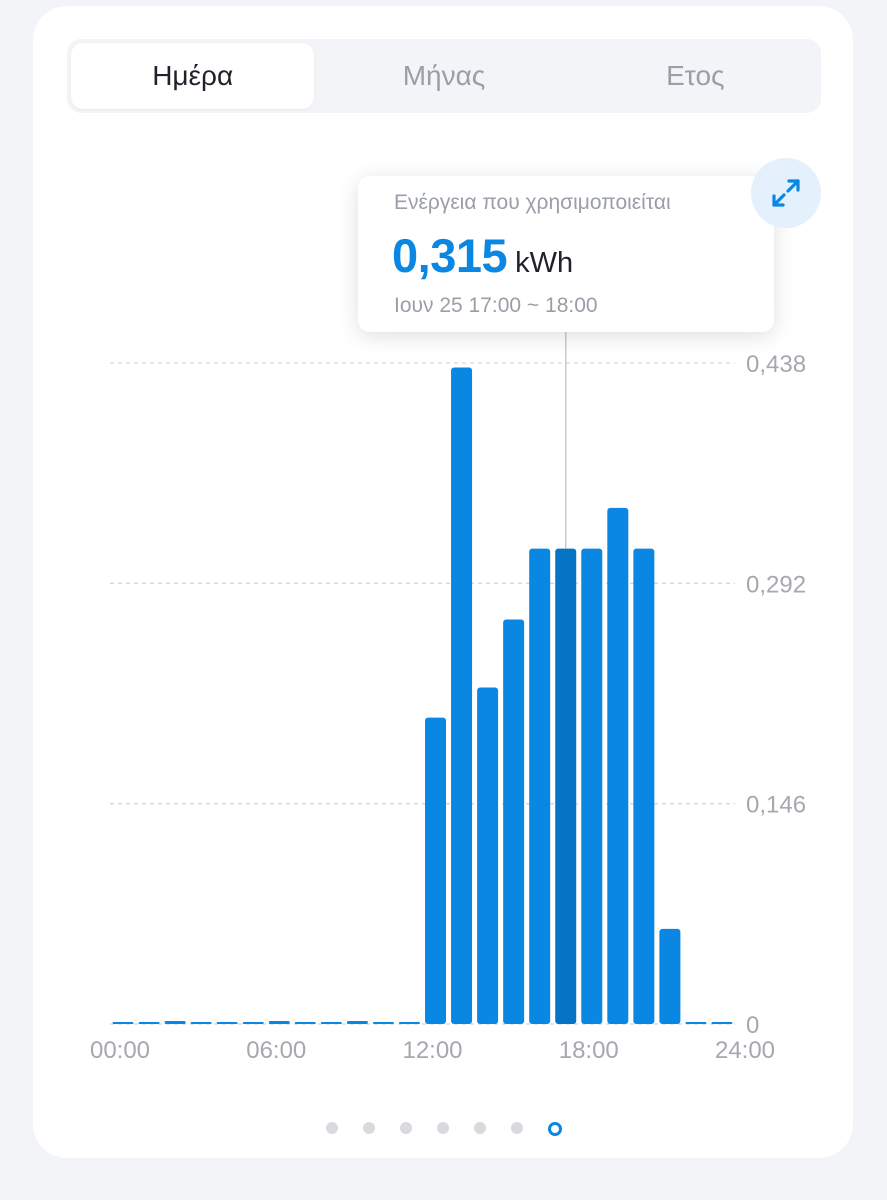  Describe the element at coordinates (193, 76) in the screenshot. I see `tab-day: Ημέρα` at that location.